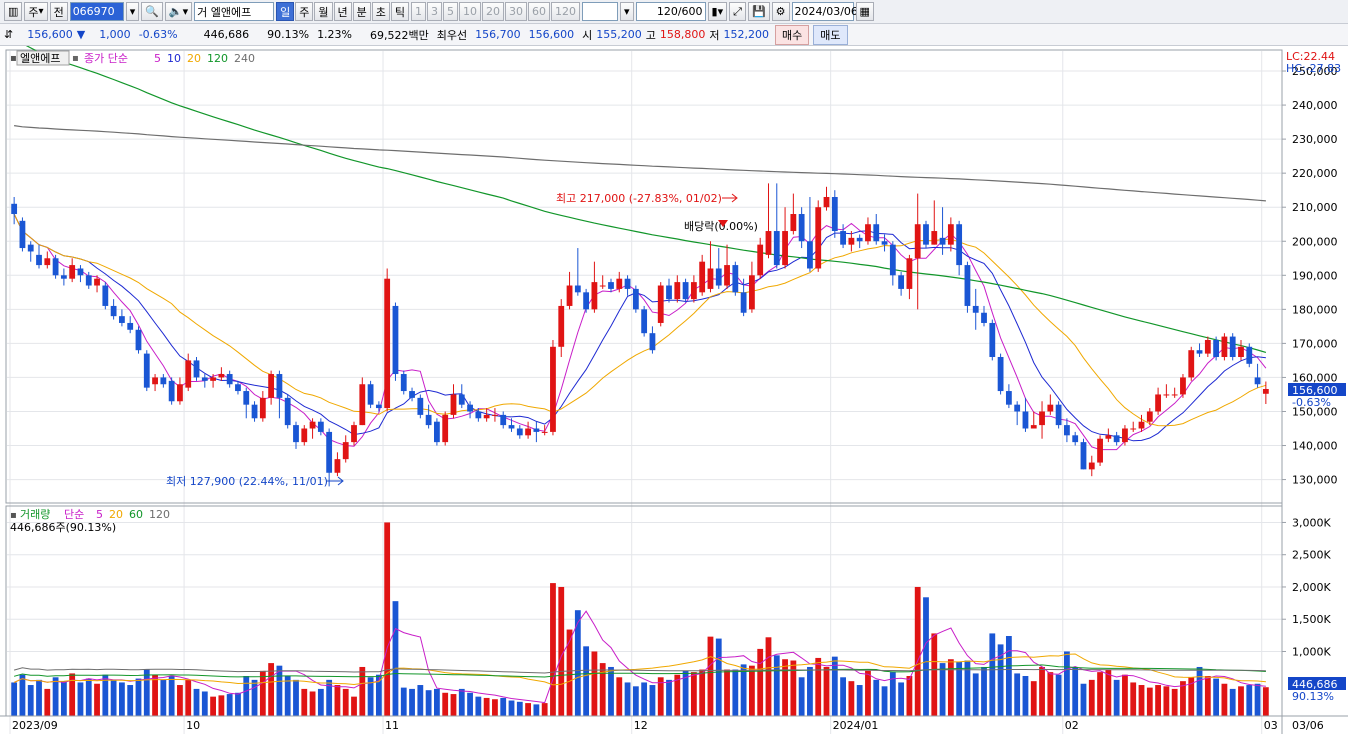  What do you see at coordinates (714, 35) in the screenshot?
I see `low-label: 저` at bounding box center [714, 35].